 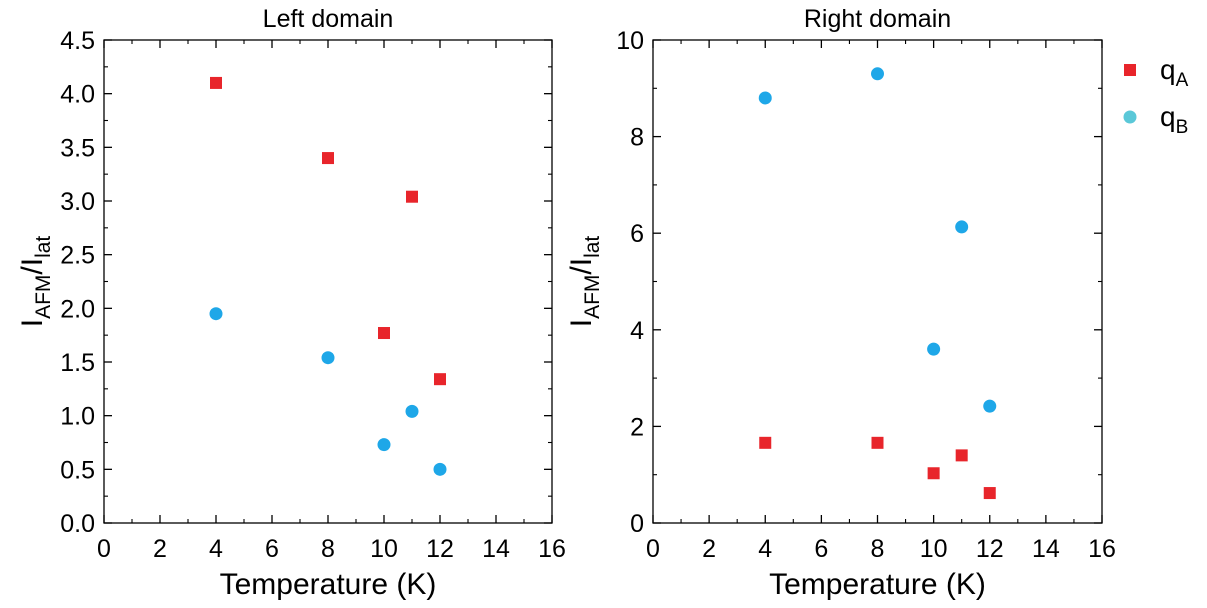 What do you see at coordinates (77, 524) in the screenshot?
I see `y-tick-label: 0.0` at bounding box center [77, 524].